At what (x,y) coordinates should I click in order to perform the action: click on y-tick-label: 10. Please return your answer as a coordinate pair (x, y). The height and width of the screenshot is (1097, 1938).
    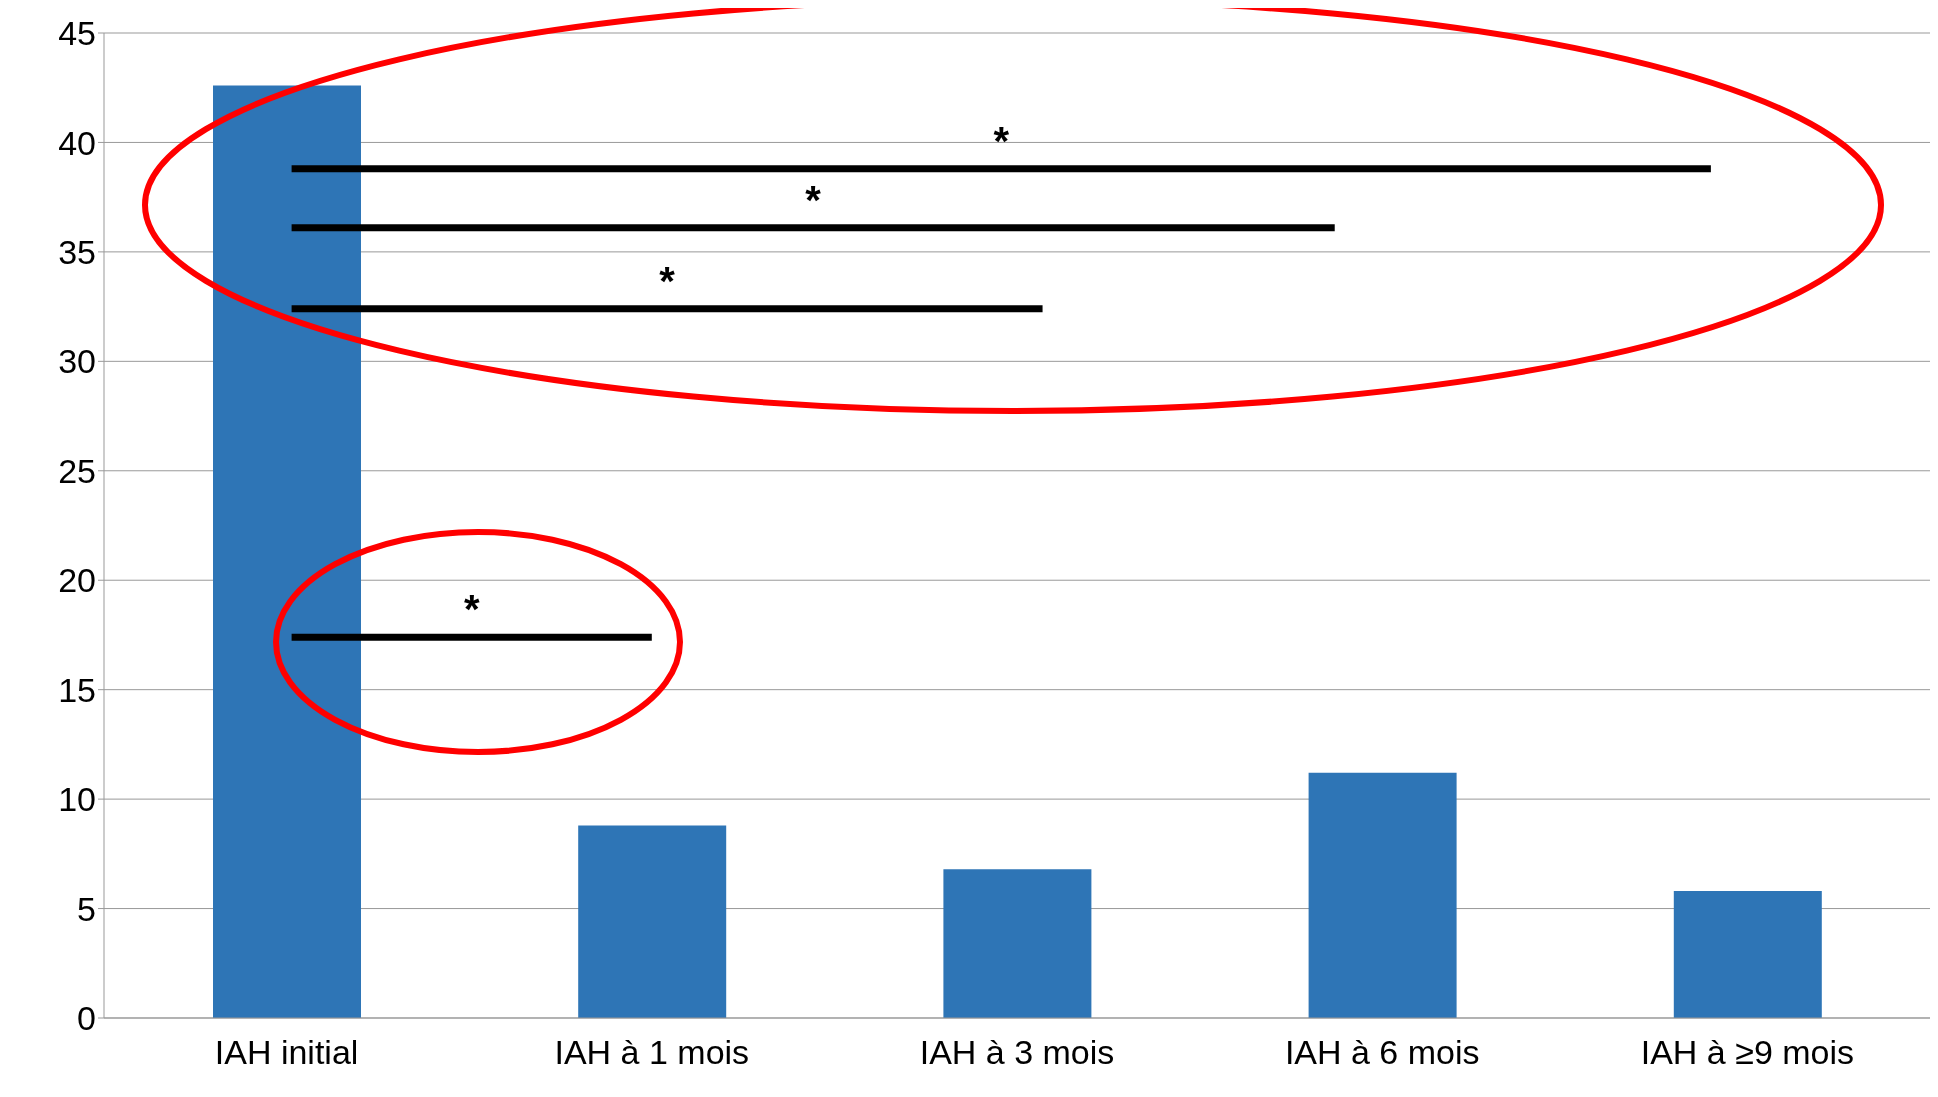
    Looking at the image, I should click on (77, 799).